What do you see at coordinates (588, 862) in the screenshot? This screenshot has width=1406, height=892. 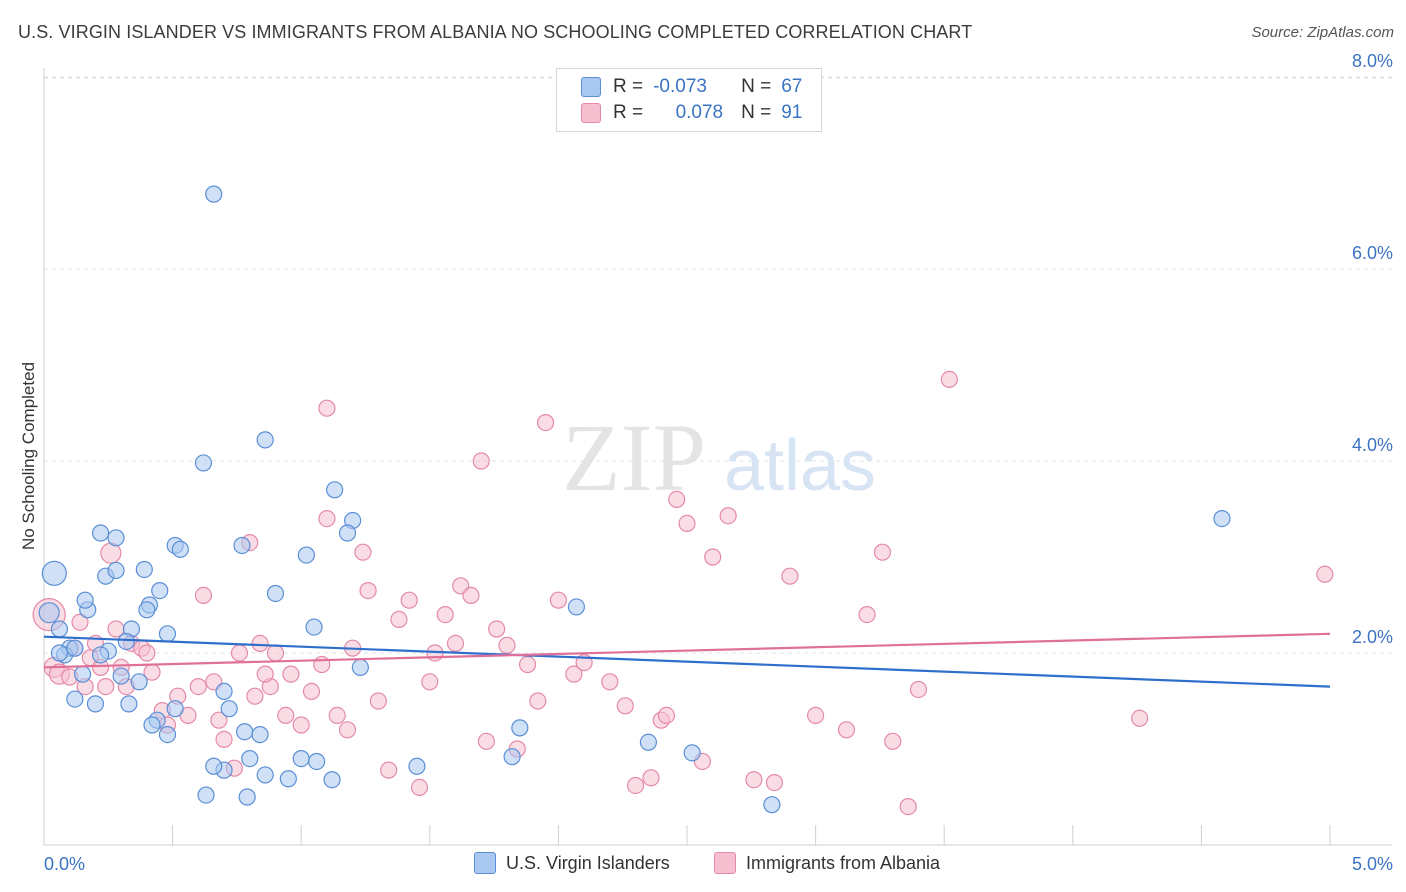 I see `bottom-legend-label: U.S. Virgin Islanders` at bounding box center [588, 862].